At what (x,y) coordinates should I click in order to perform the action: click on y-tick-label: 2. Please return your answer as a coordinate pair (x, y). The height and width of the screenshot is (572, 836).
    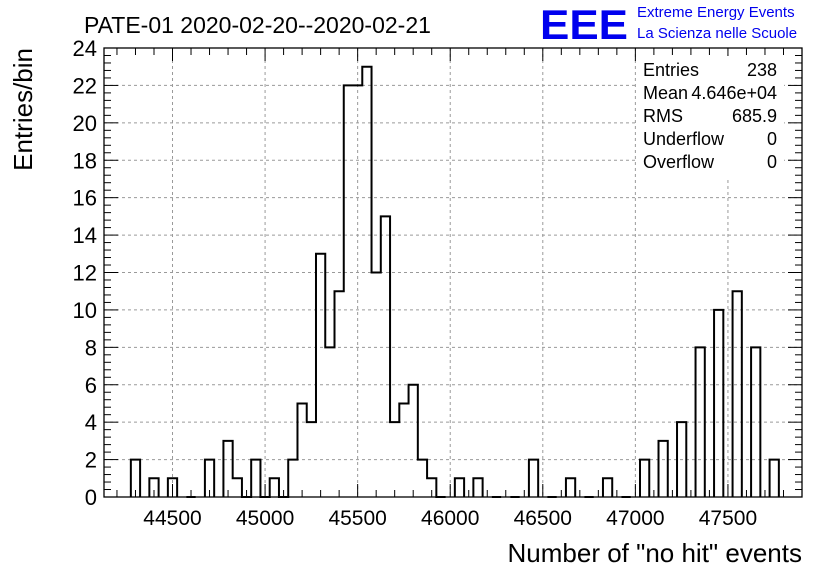
    Looking at the image, I should click on (91, 460).